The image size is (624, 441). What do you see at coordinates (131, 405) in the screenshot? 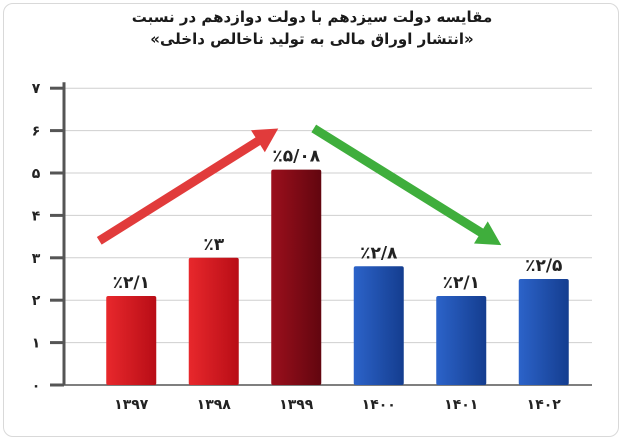
I see `x-tick-label: ۱۳۹۷` at bounding box center [131, 405].